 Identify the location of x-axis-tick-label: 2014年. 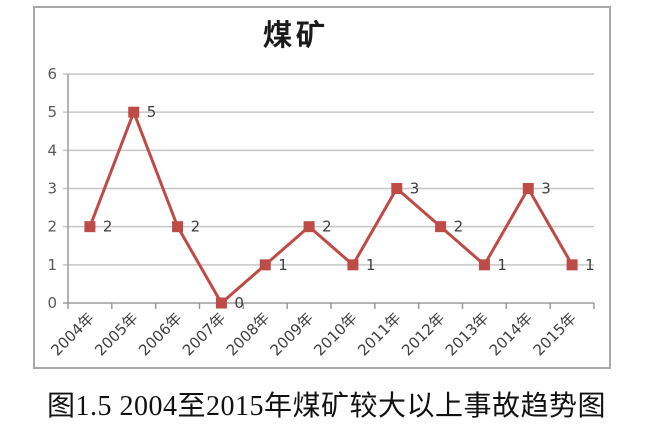
(511, 334).